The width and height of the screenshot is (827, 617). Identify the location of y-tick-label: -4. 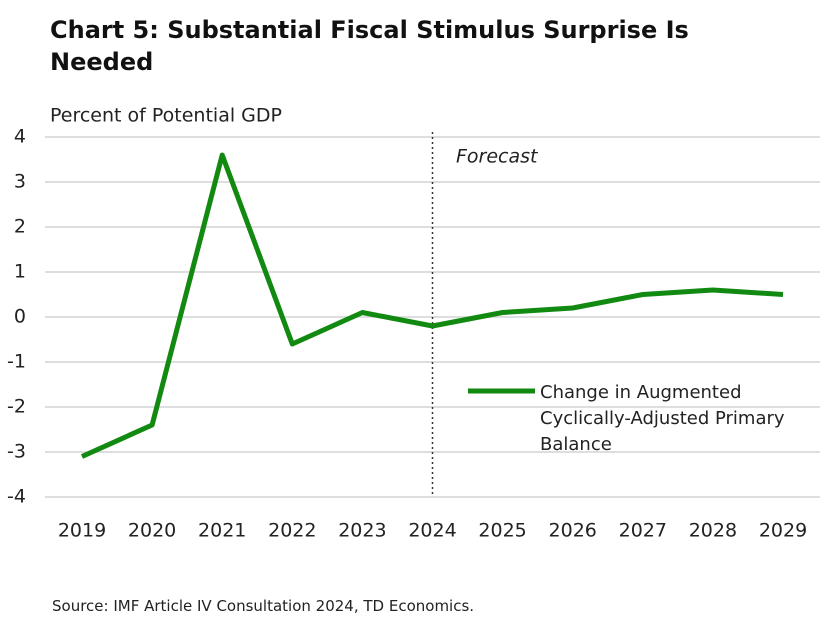
(16, 497).